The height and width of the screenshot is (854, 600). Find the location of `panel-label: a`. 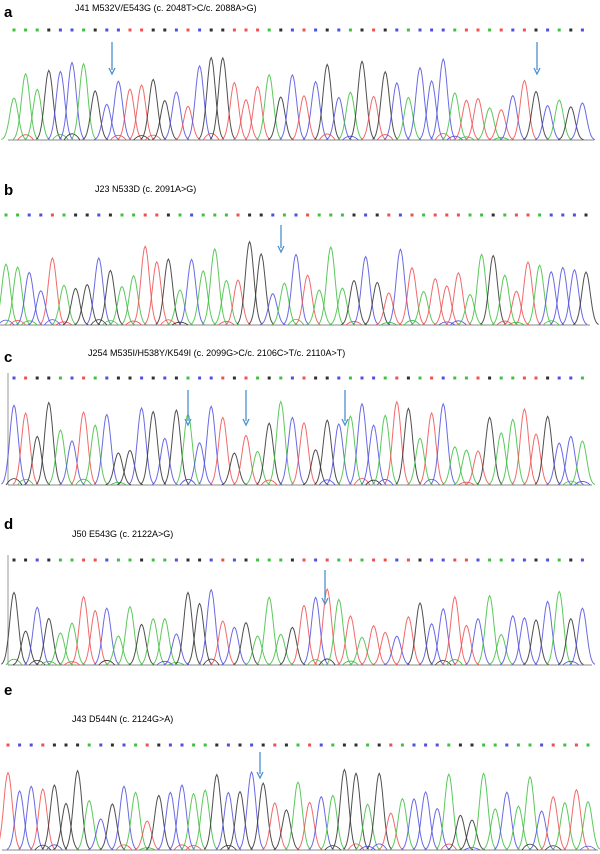

panel-label: a is located at coordinates (8, 12).